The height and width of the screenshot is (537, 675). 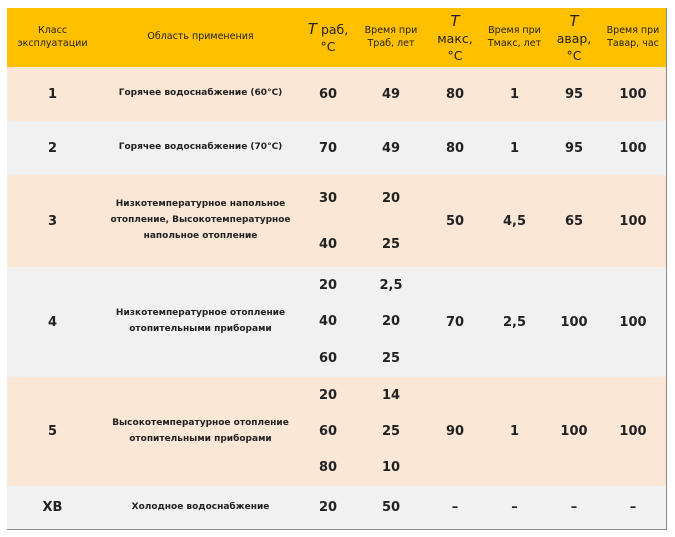 I want to click on header-cell: T авар, °C, so click(x=574, y=38).